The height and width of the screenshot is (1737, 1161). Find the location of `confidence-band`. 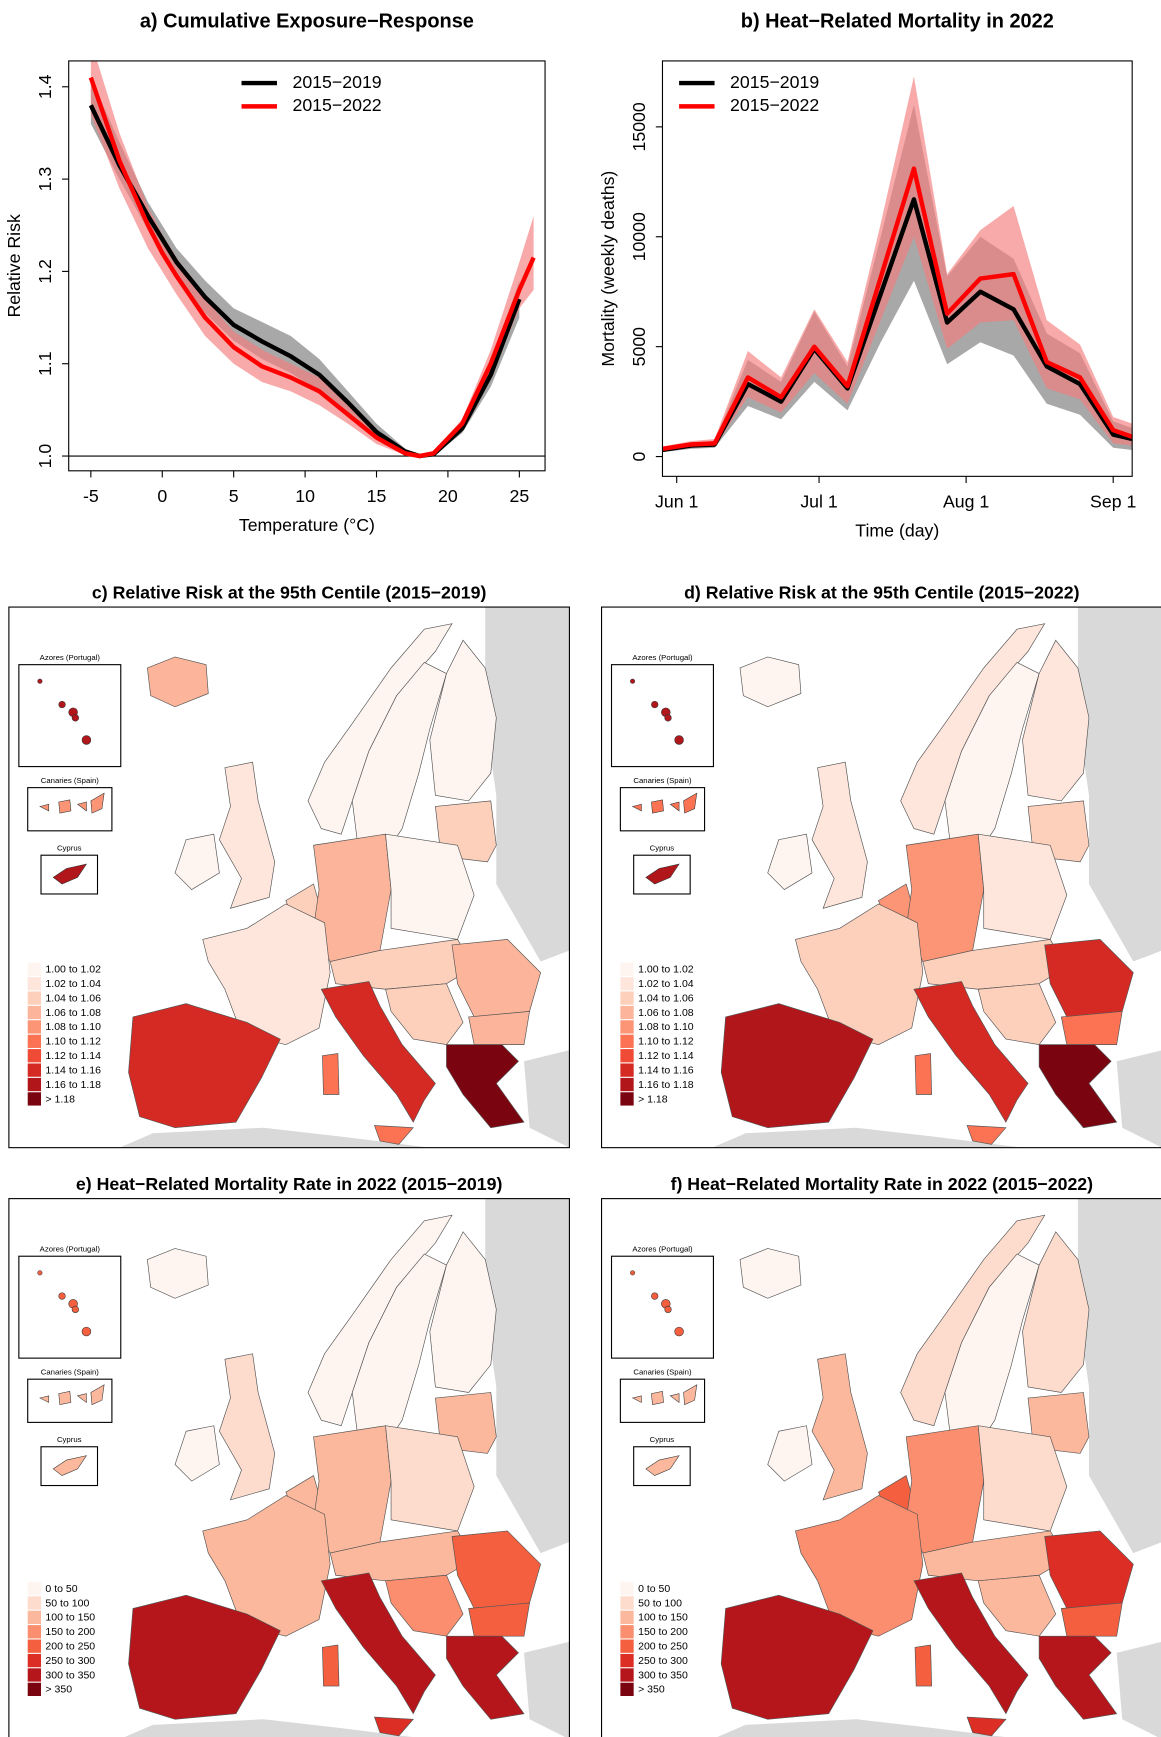

confidence-band is located at coordinates (312, 258).